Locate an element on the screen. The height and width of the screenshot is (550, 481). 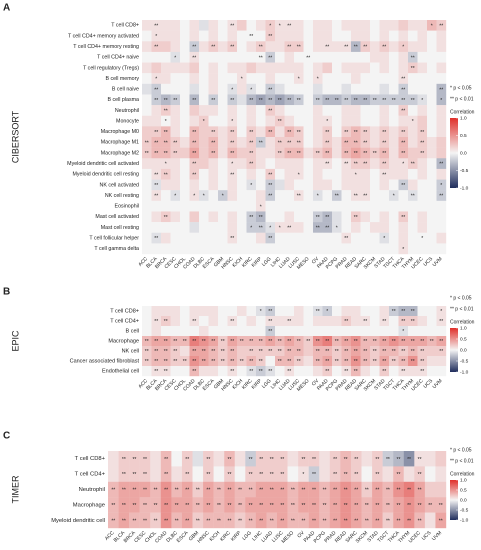
row-label: T cell CD4+ naive is located at coordinates (118, 58).